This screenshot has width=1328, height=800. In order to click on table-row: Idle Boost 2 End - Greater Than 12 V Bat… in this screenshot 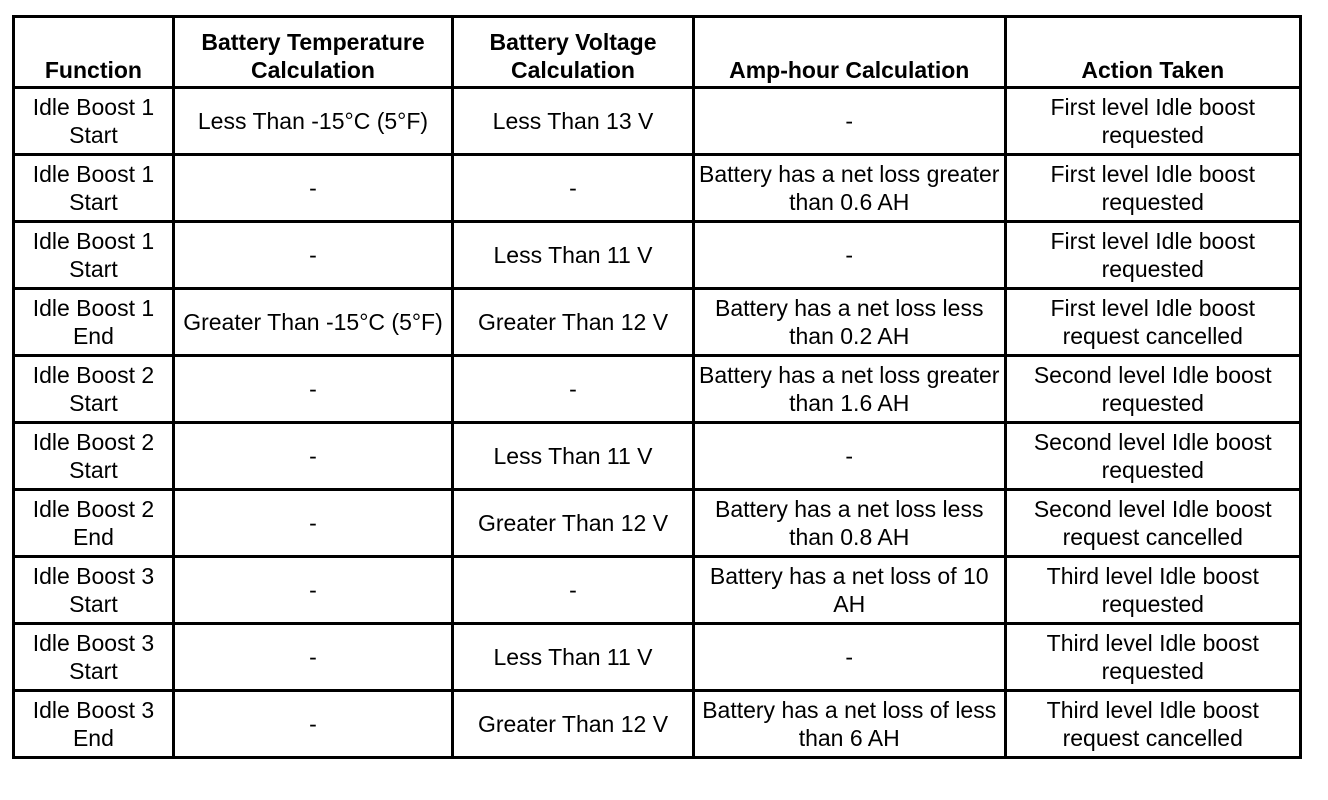, I will do `click(657, 523)`.